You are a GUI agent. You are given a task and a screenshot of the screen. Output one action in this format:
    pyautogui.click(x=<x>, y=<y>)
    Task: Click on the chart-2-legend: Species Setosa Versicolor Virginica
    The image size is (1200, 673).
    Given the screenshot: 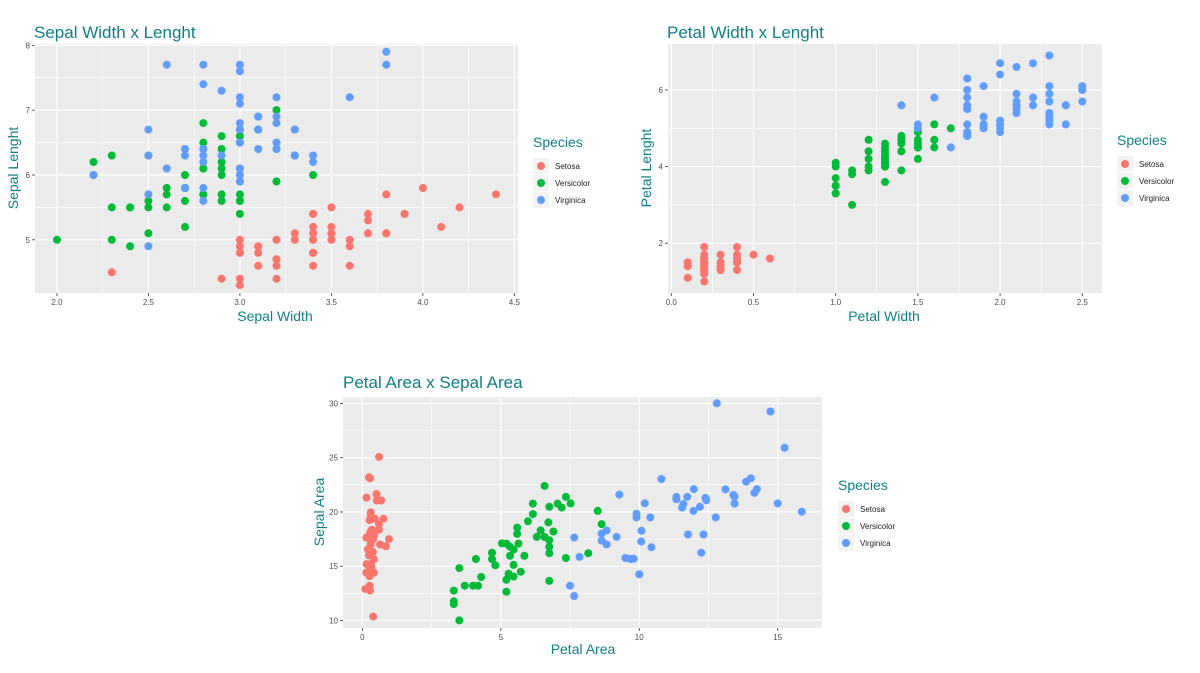 What is the action you would take?
    pyautogui.click(x=866, y=514)
    